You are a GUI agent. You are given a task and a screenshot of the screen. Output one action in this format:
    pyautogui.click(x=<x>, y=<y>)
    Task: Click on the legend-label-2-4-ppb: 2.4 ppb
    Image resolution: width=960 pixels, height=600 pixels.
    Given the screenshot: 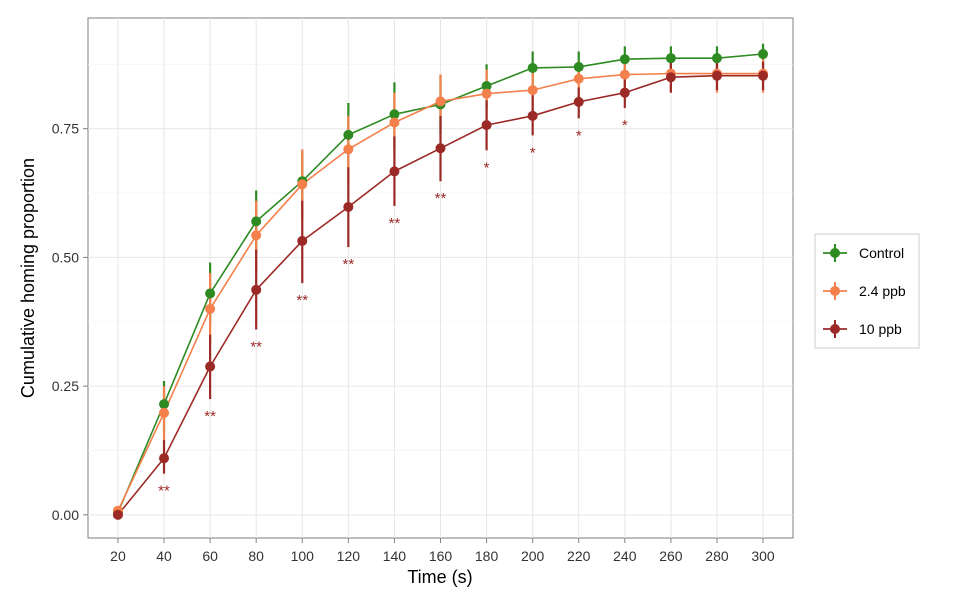 What is the action you would take?
    pyautogui.click(x=882, y=291)
    